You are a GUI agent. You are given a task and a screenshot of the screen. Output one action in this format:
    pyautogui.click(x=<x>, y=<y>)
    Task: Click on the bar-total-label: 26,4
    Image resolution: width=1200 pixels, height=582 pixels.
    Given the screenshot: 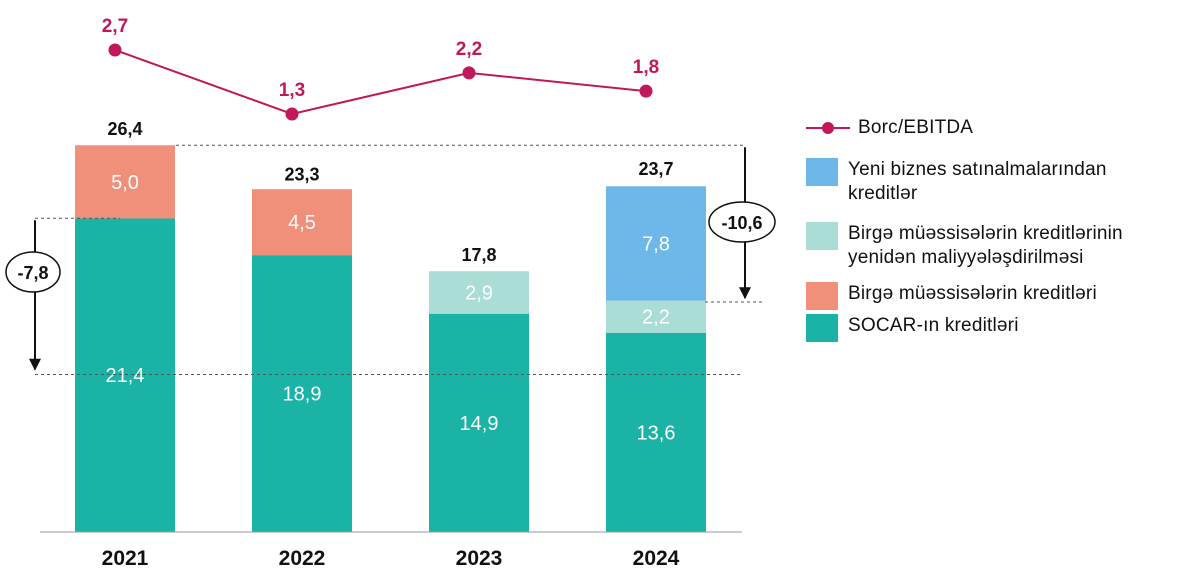 What is the action you would take?
    pyautogui.click(x=124, y=129)
    